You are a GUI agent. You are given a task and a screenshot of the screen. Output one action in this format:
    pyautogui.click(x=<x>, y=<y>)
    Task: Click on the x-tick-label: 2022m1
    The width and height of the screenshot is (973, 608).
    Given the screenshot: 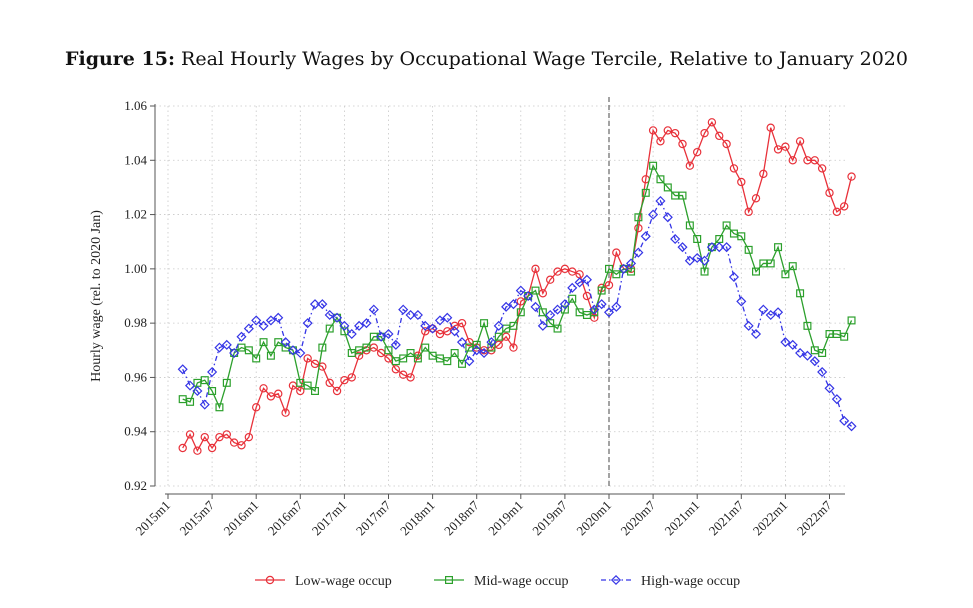 What is the action you would take?
    pyautogui.click(x=770, y=518)
    